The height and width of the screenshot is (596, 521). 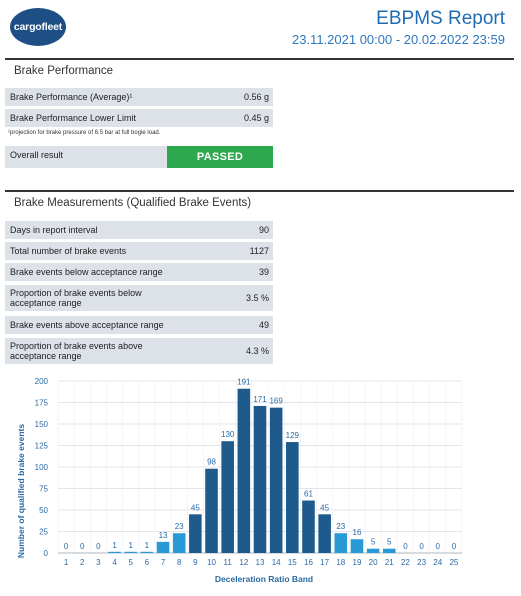 I want to click on y-tick-label: 25, so click(x=43, y=532).